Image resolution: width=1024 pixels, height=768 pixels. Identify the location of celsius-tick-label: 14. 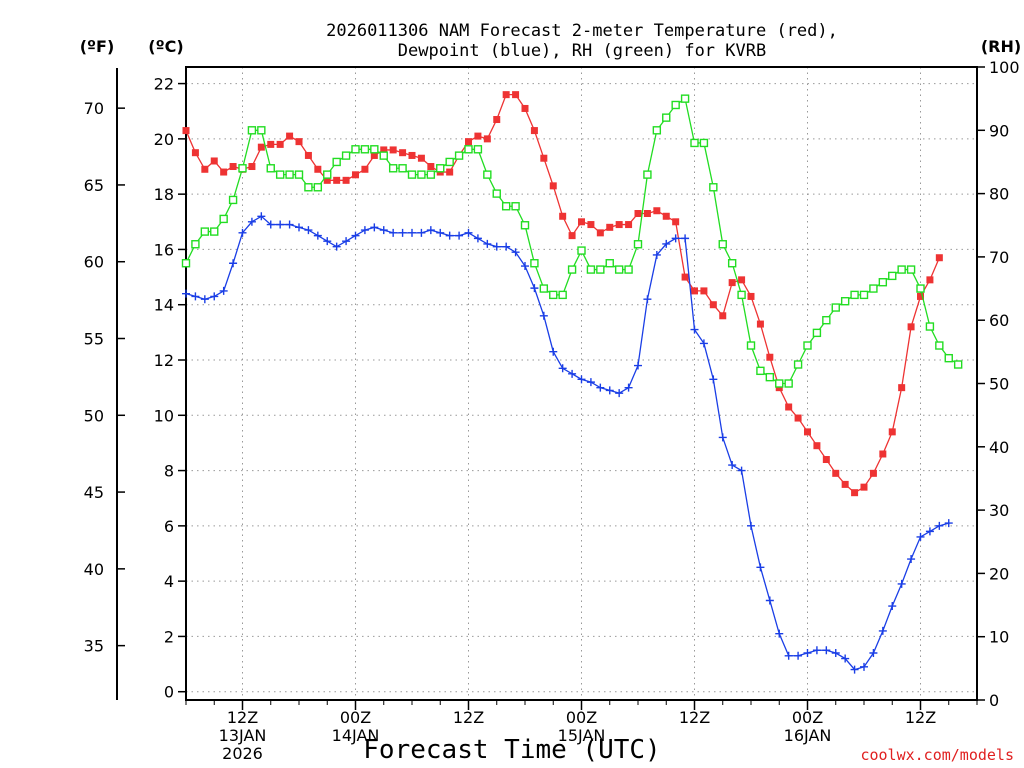
(164, 305).